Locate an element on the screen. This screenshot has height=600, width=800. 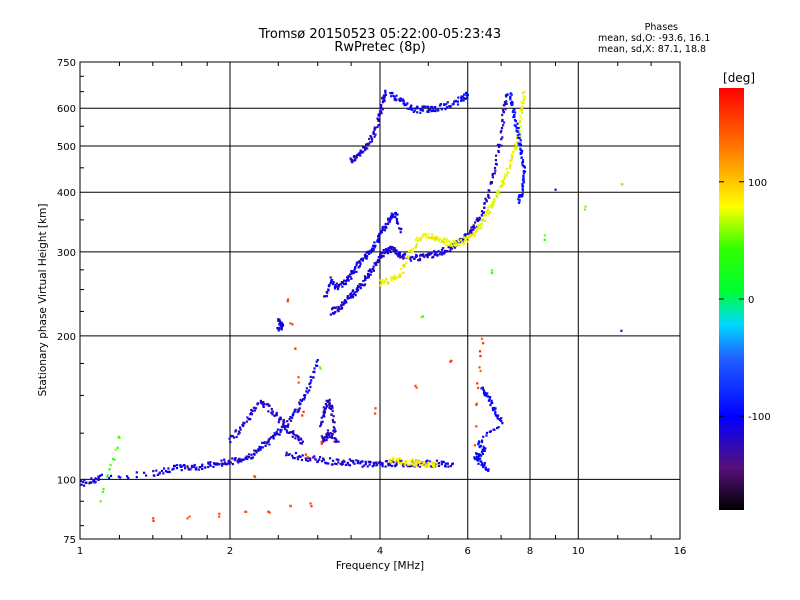
x-axis-label: Frequency [MHz] is located at coordinates (380, 566).